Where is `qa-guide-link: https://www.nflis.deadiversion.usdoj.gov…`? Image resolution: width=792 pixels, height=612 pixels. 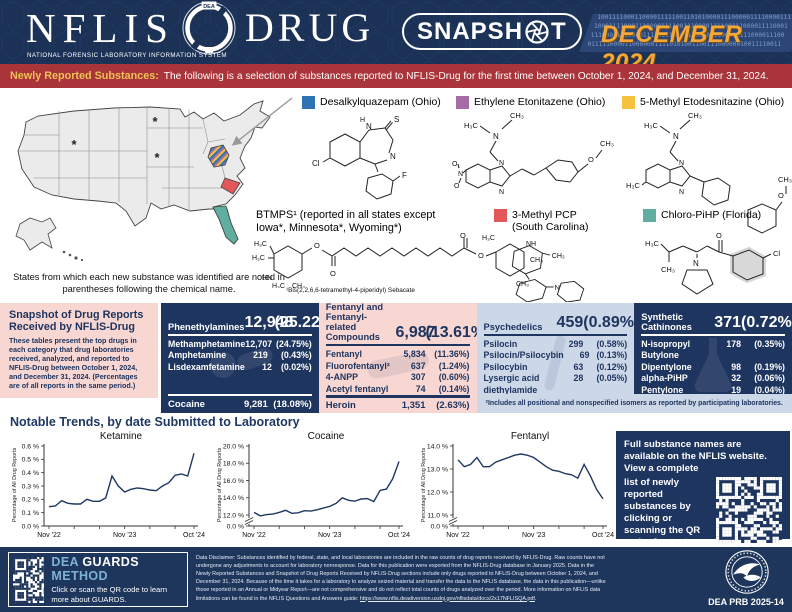 qa-guide-link: https://www.nflis.deadiversion.usdoj.gov… is located at coordinates (447, 598).